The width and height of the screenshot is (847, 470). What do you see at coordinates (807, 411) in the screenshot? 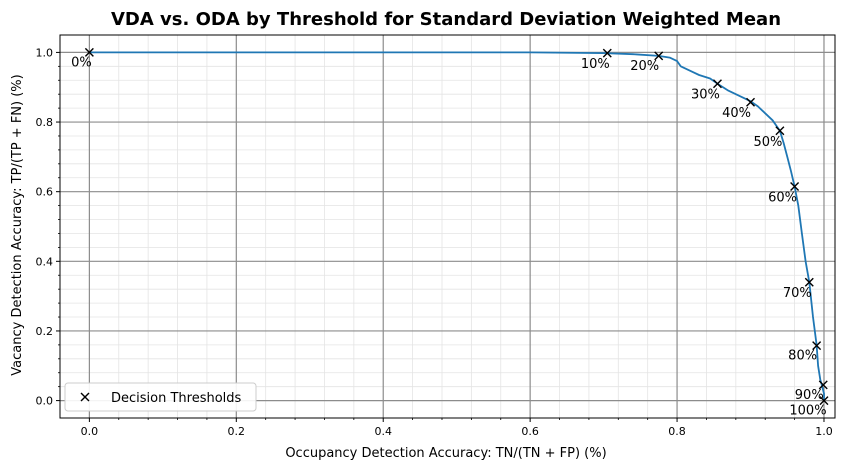
I see `threshold-label: 100%` at bounding box center [807, 411].